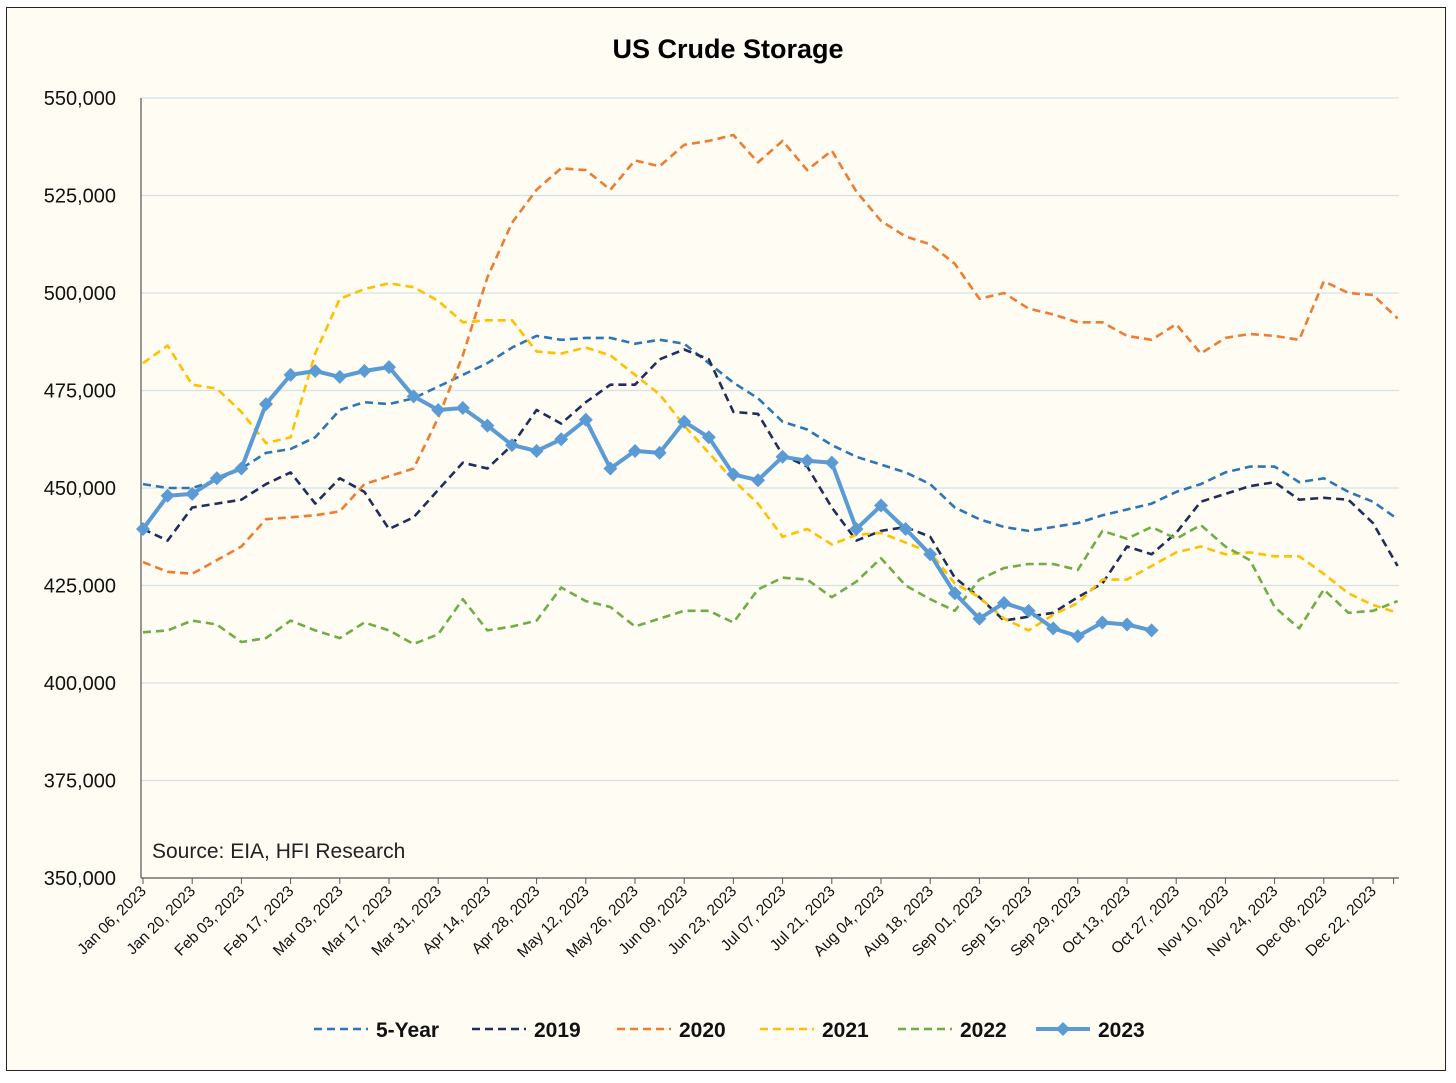 The height and width of the screenshot is (1083, 1456). What do you see at coordinates (278, 851) in the screenshot?
I see `source-annotation: Source: EIA, HFI Research` at bounding box center [278, 851].